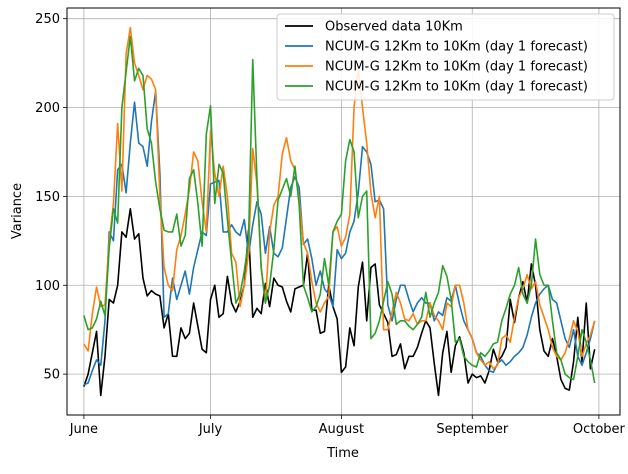 This screenshot has height=474, width=628. What do you see at coordinates (456, 47) in the screenshot?
I see `legend-label-1: NCUM-G 12Km to 10Km (day 1 forecast)` at bounding box center [456, 47].